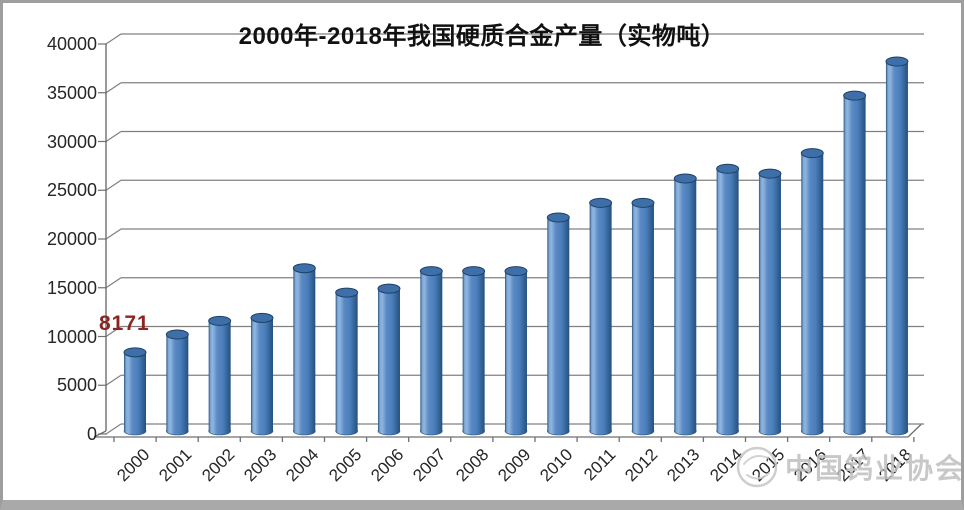  What do you see at coordinates (177, 382) in the screenshot?
I see `bar-2001` at bounding box center [177, 382].